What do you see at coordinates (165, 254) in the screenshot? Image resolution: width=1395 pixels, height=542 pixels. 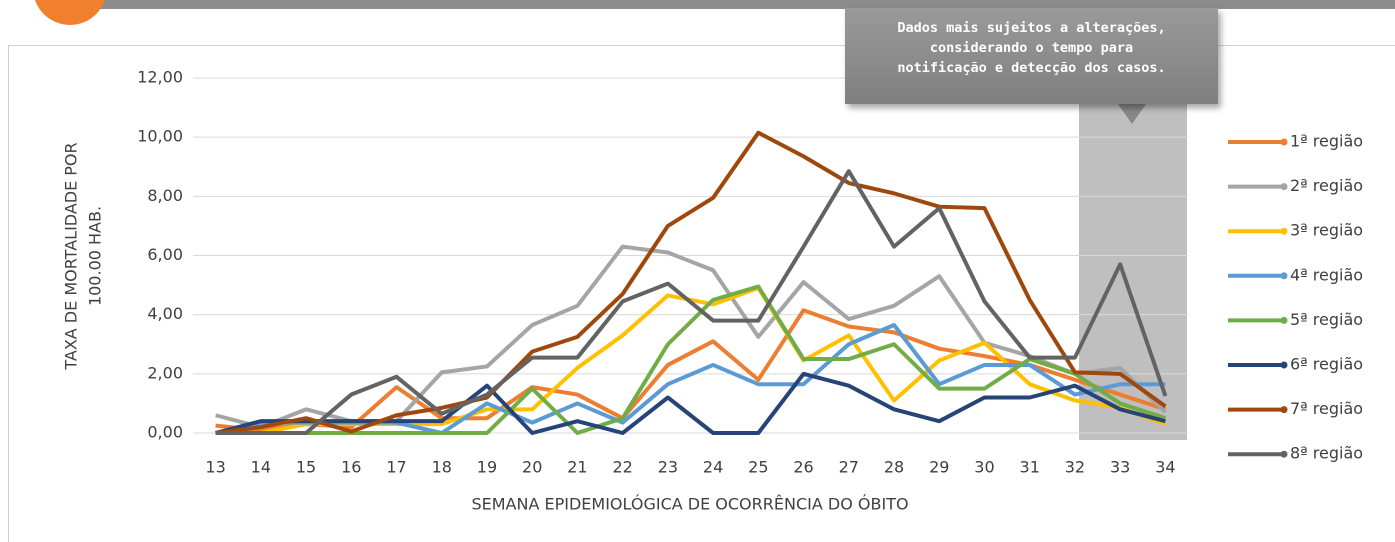 I see `y-tick-label: 6,00` at bounding box center [165, 254].